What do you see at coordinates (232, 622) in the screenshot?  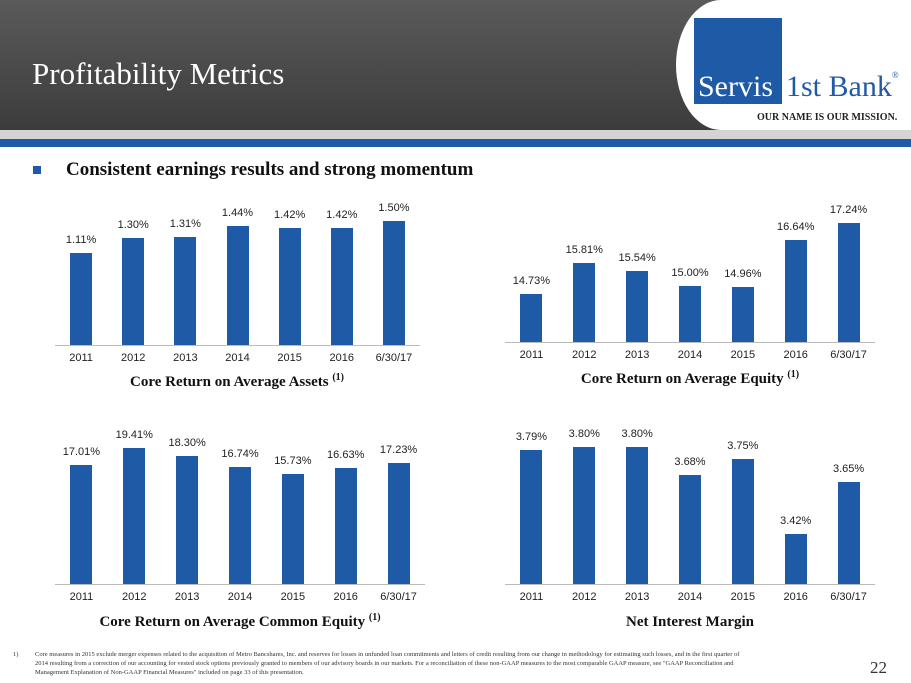 I see `chart-title-text: Core Return on Average Common Equity` at bounding box center [232, 622].